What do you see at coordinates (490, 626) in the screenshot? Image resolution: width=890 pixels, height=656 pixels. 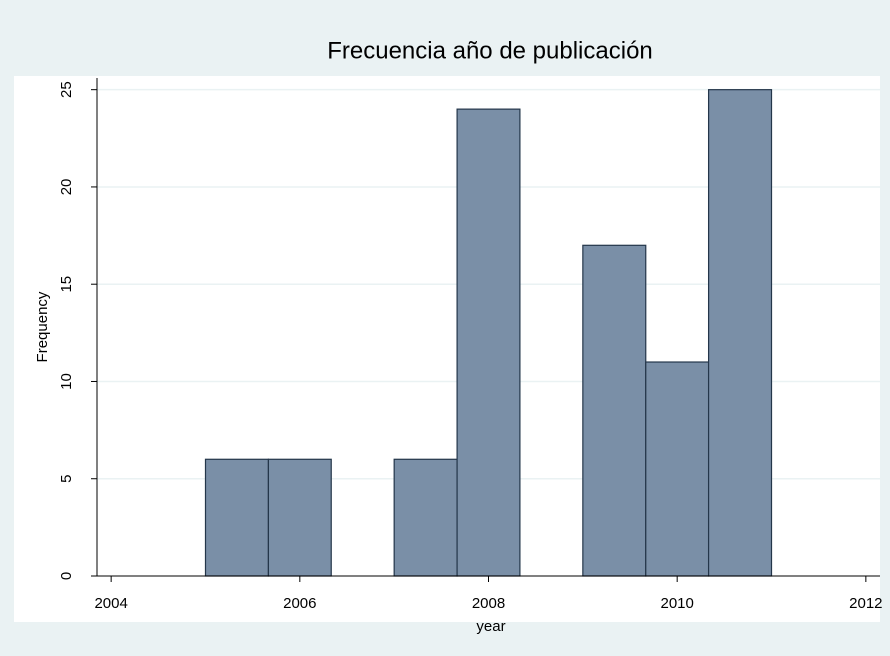 I see `x-axis-title: year` at bounding box center [490, 626].